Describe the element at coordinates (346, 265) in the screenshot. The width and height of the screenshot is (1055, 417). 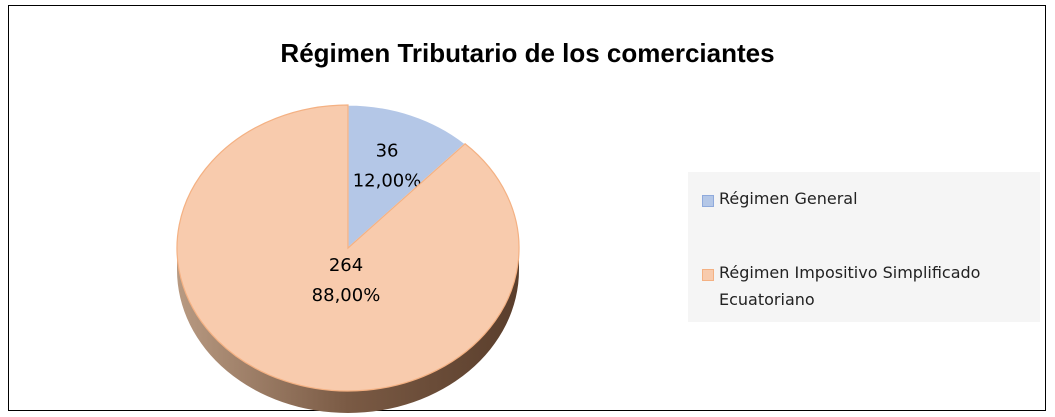
I see `data-label-value: 264` at that location.